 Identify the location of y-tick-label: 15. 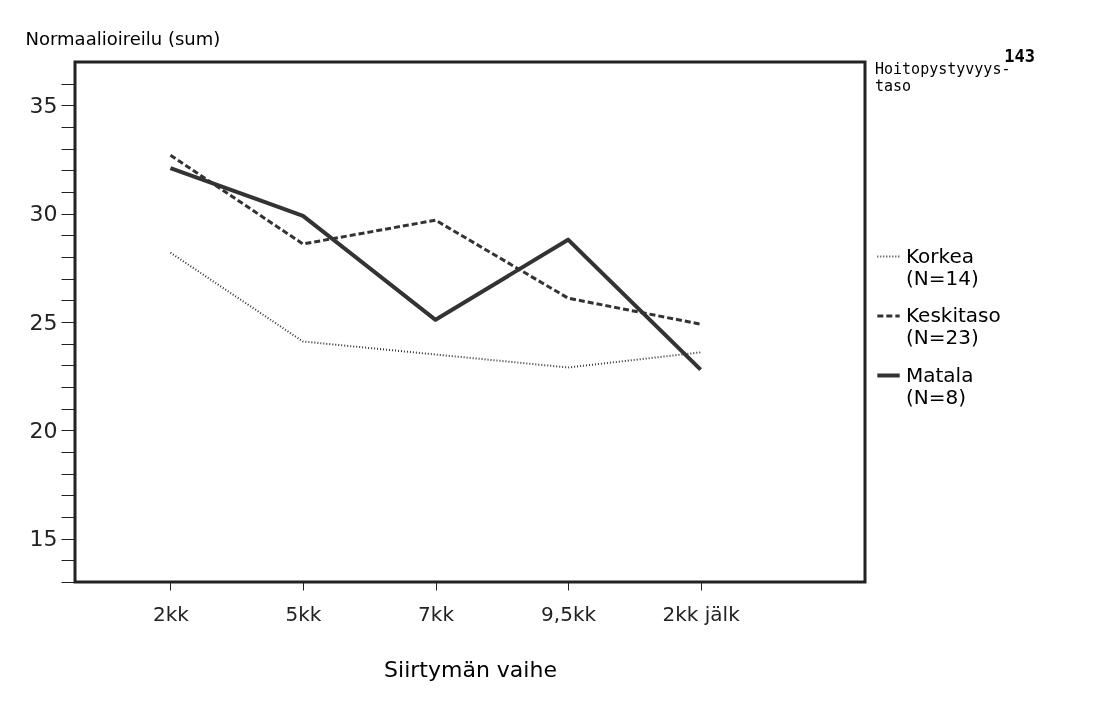
(43, 539).